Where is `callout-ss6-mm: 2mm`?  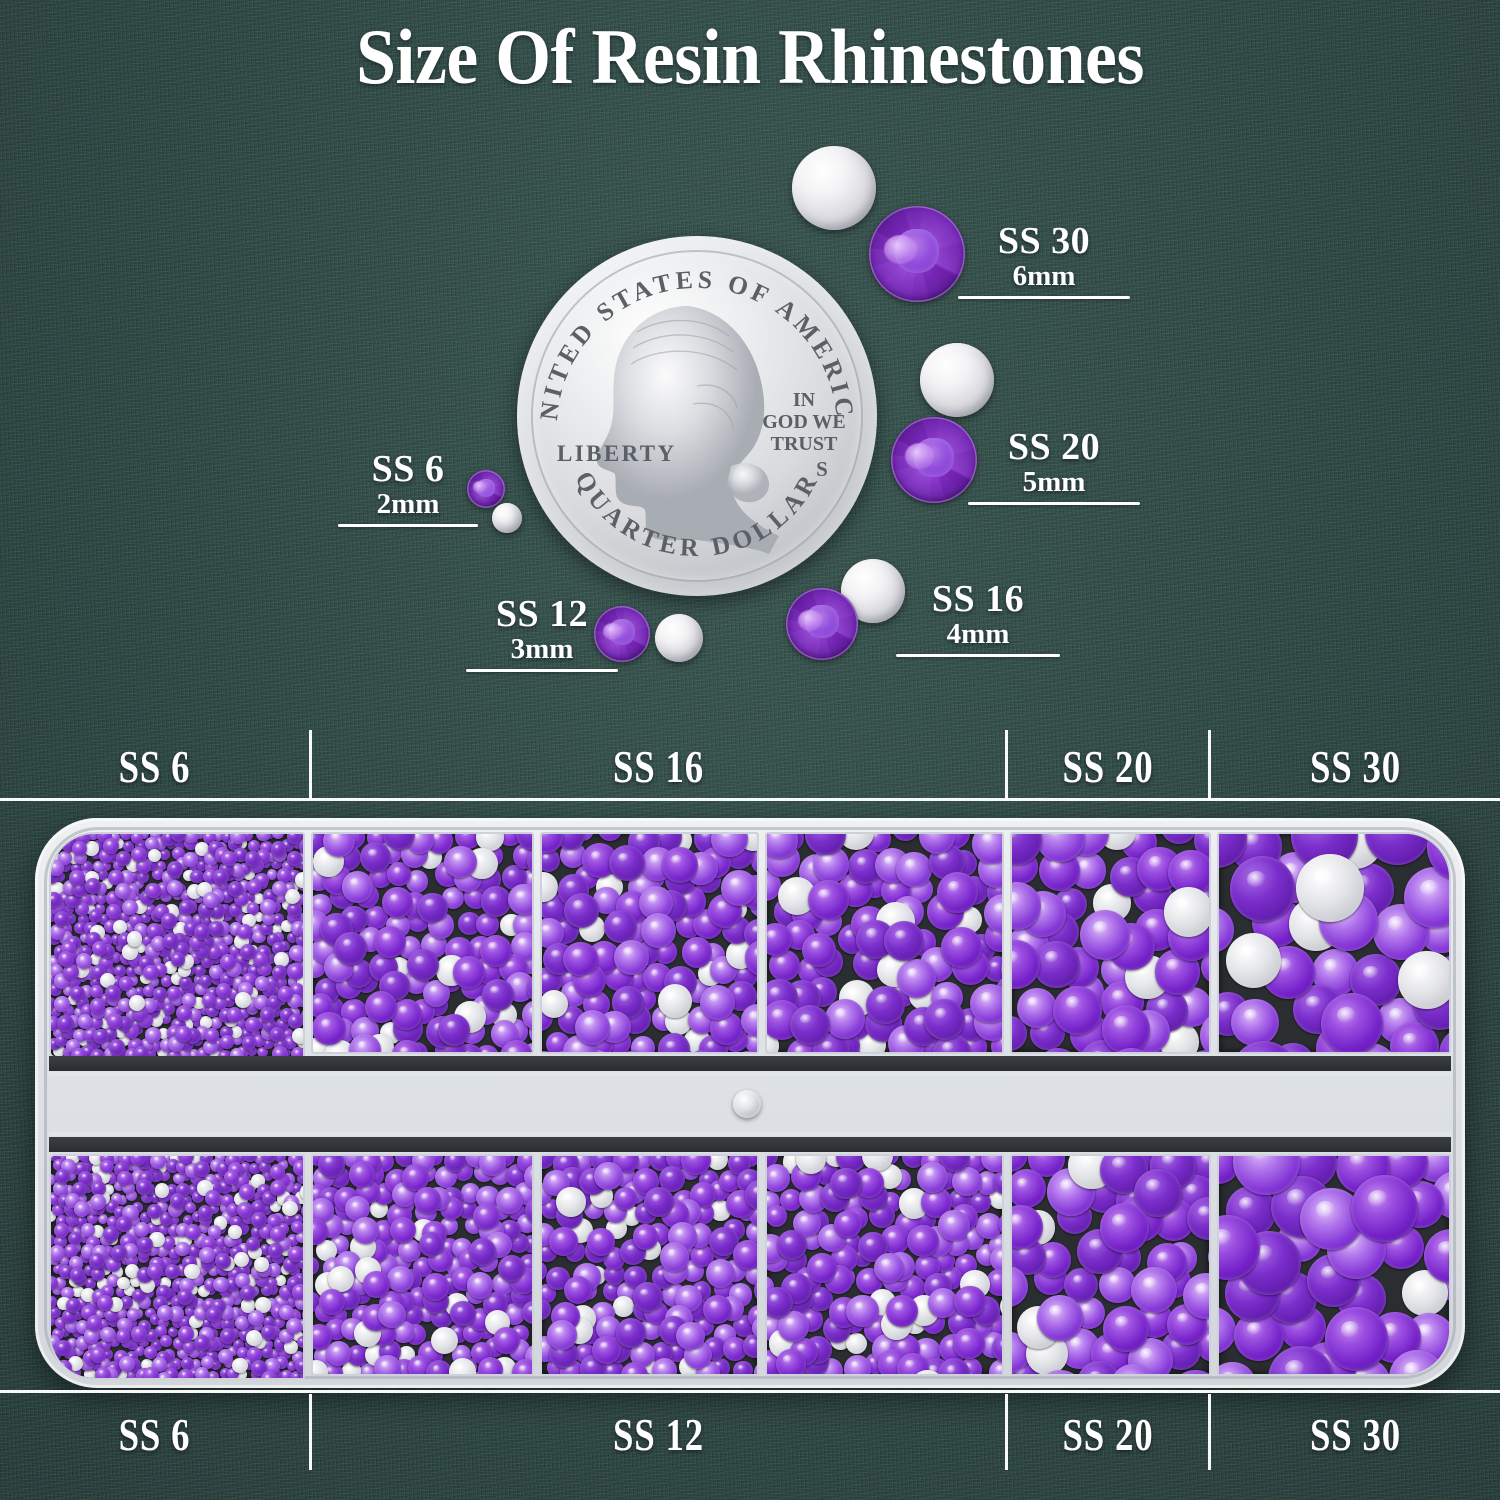
callout-ss6-mm: 2mm is located at coordinates (408, 503).